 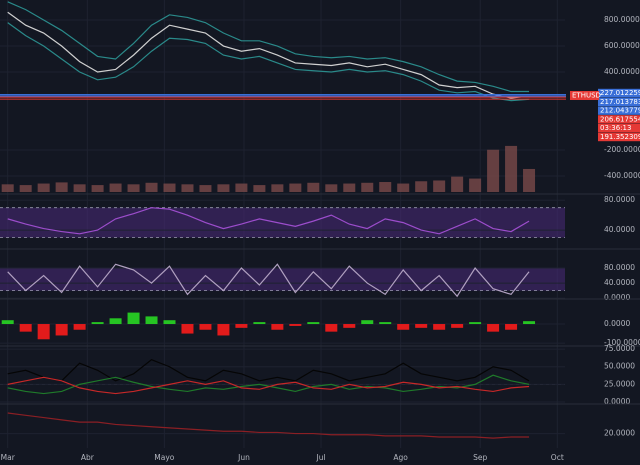 I want to click on y-tick-label: 50.0000, so click(x=619, y=366).